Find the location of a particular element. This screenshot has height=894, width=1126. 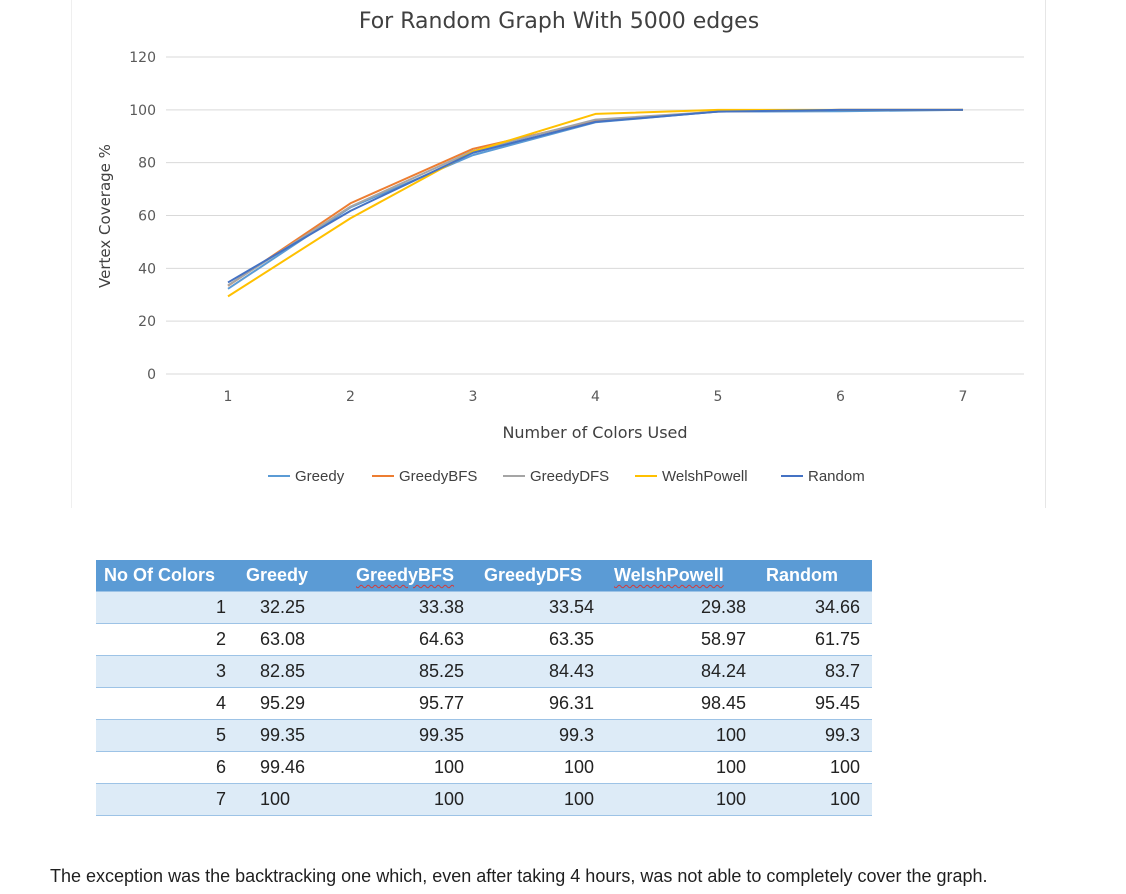

legend-item-greedybfs: GreedyBFS is located at coordinates (424, 476).